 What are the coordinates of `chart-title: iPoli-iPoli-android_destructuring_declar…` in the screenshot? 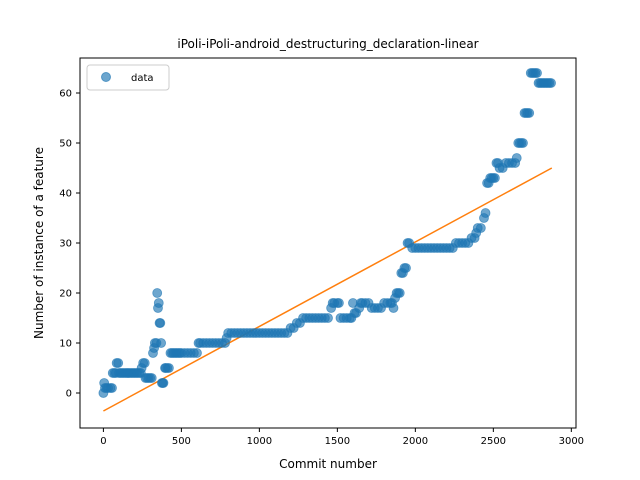 It's located at (327, 44).